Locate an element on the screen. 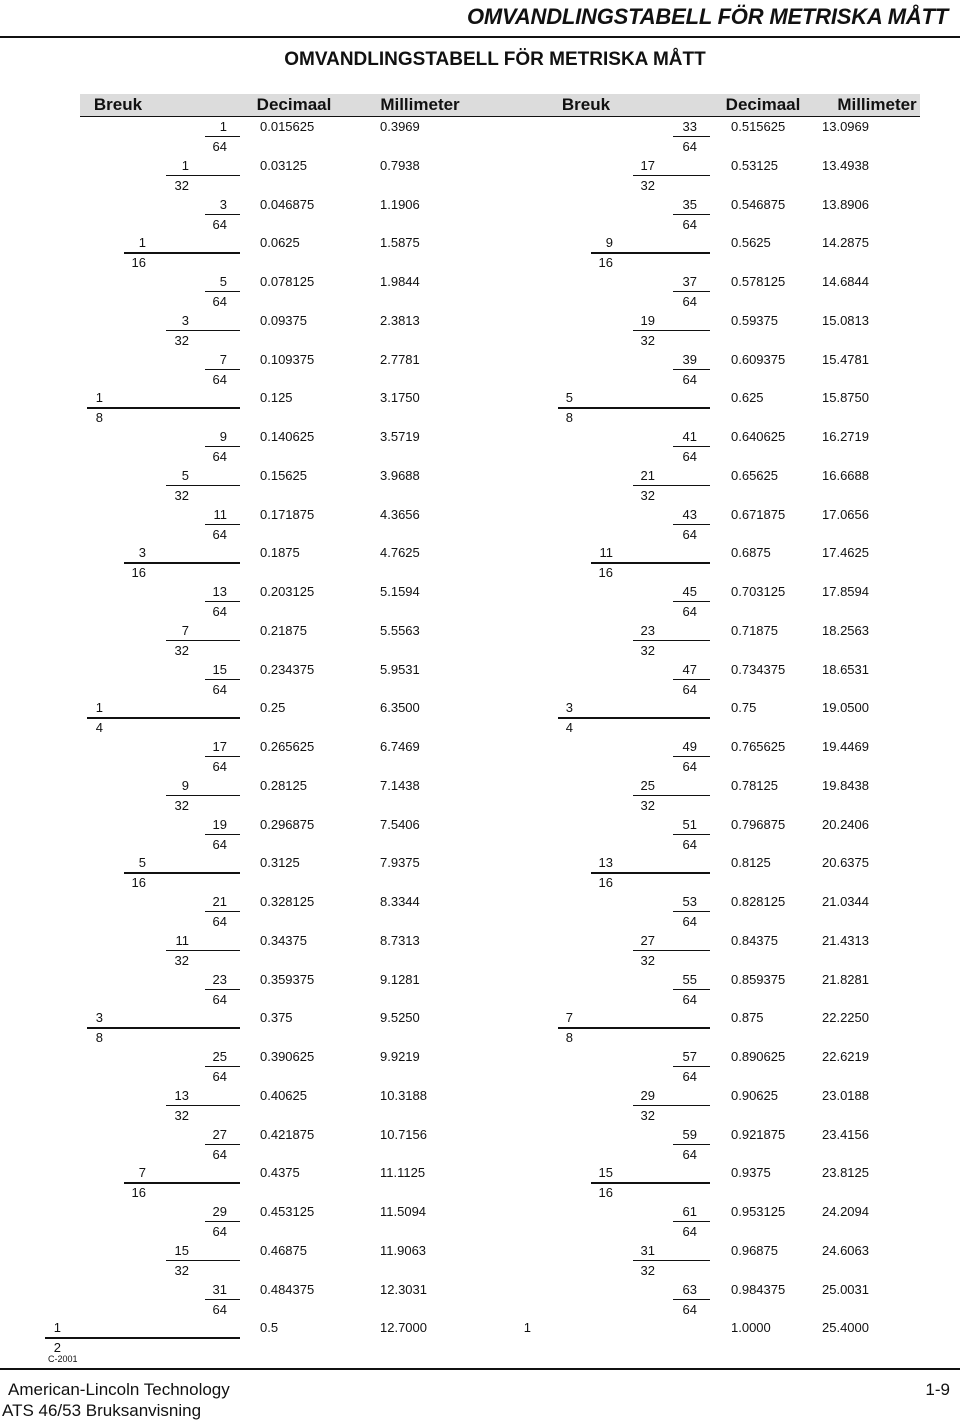  millimeter-value: 11.1125 is located at coordinates (403, 1173).